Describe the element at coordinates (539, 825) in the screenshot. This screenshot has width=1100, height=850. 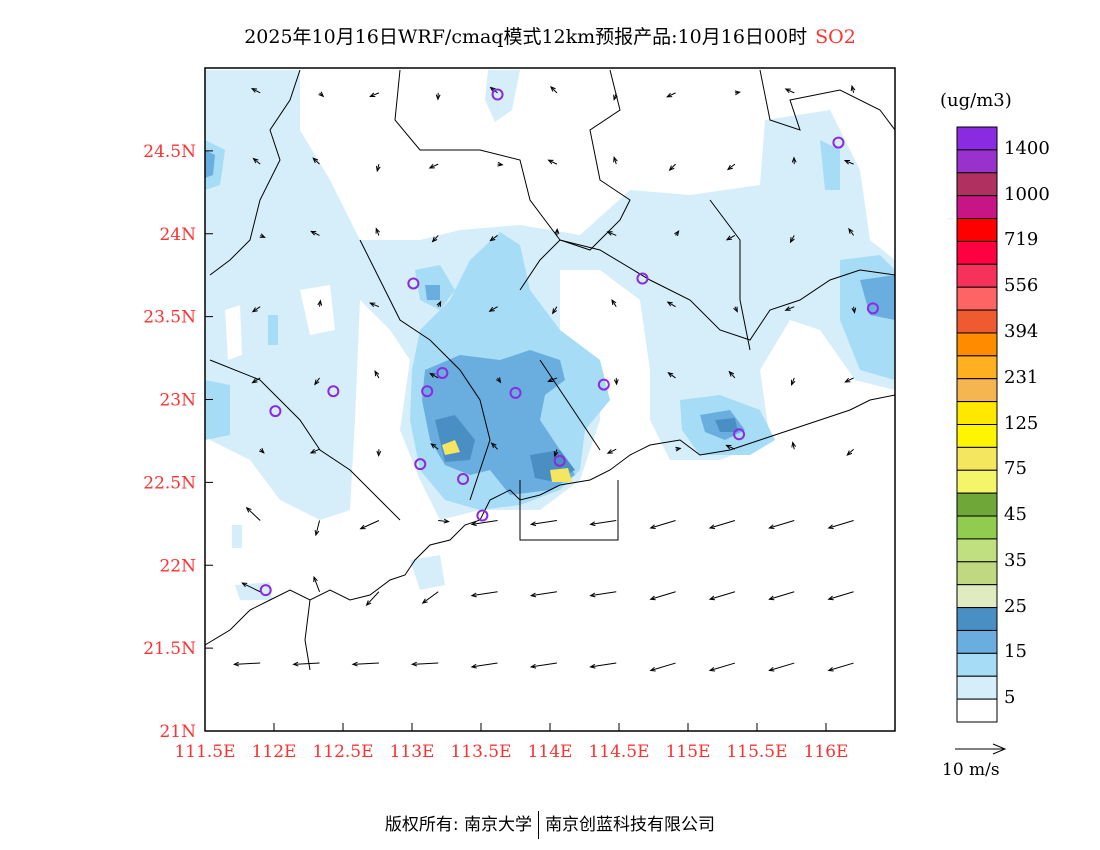
I see `divider` at that location.